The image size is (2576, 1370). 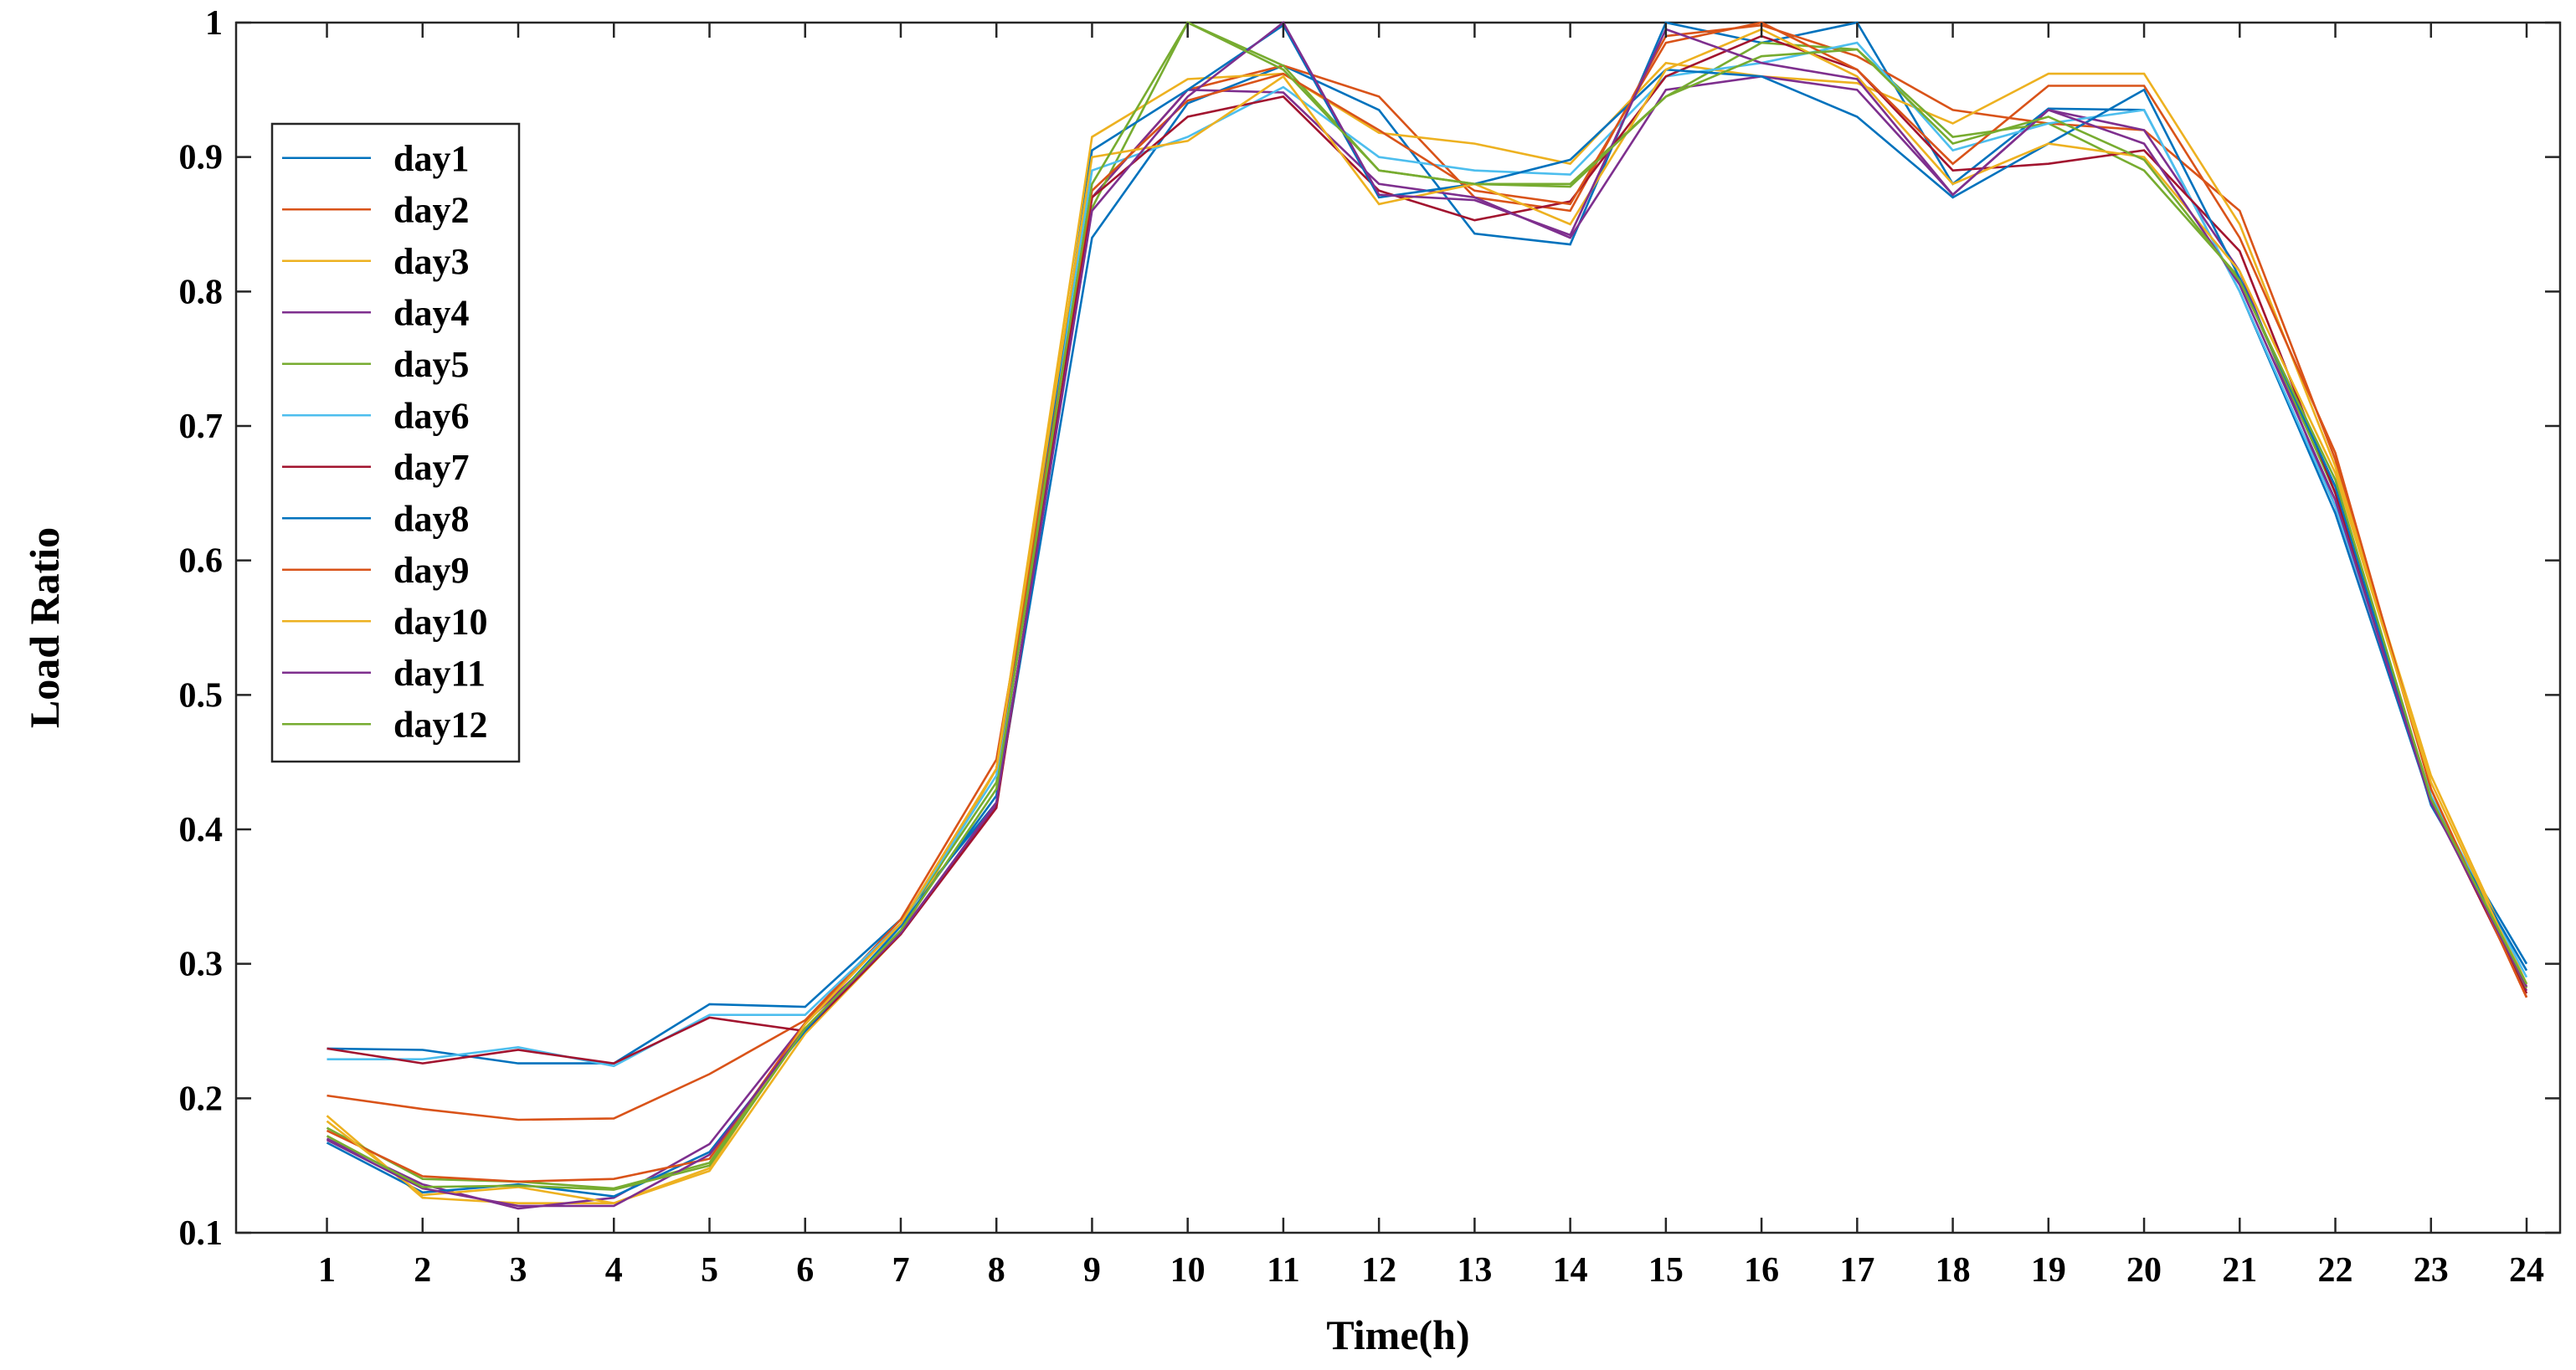 What do you see at coordinates (202, 1099) in the screenshot?
I see `y-tick-label: 0.2` at bounding box center [202, 1099].